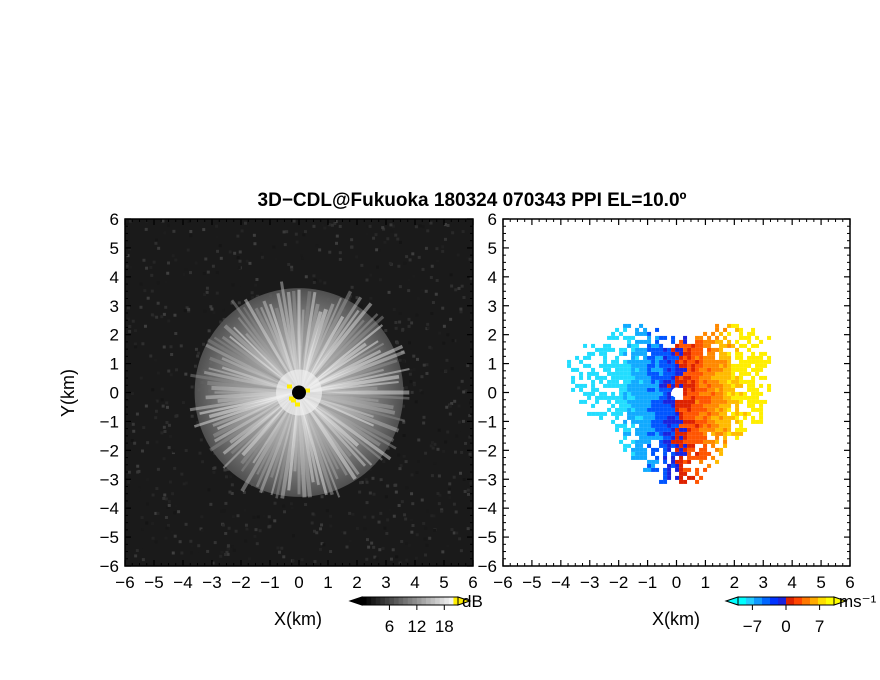 Image resolution: width=880 pixels, height=680 pixels. Describe the element at coordinates (109, 566) in the screenshot. I see `y-tick-label: −6` at that location.